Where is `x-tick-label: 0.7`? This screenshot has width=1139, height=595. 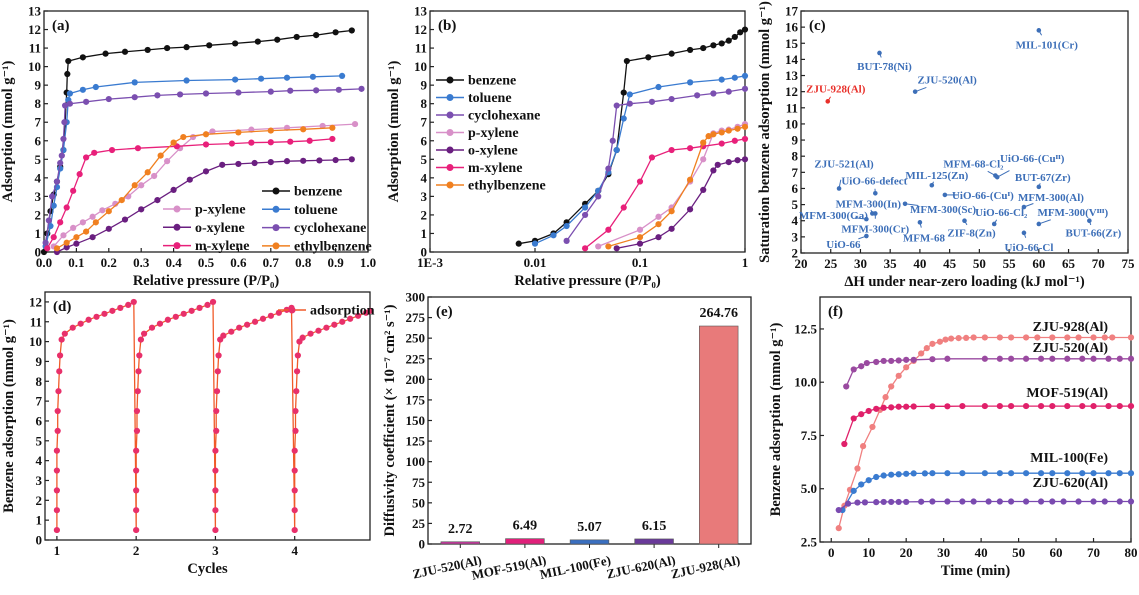
x-tick-label: 0.7 is located at coordinates (271, 262).